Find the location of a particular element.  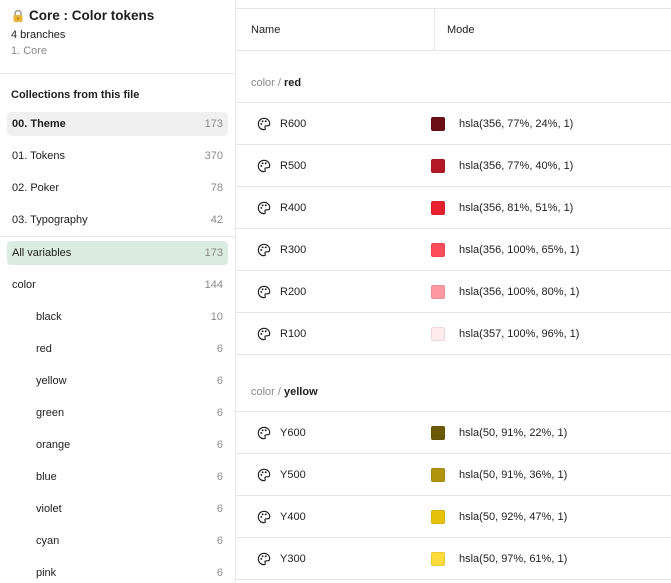

variable-name-cell: Y400 is located at coordinates (327, 516).